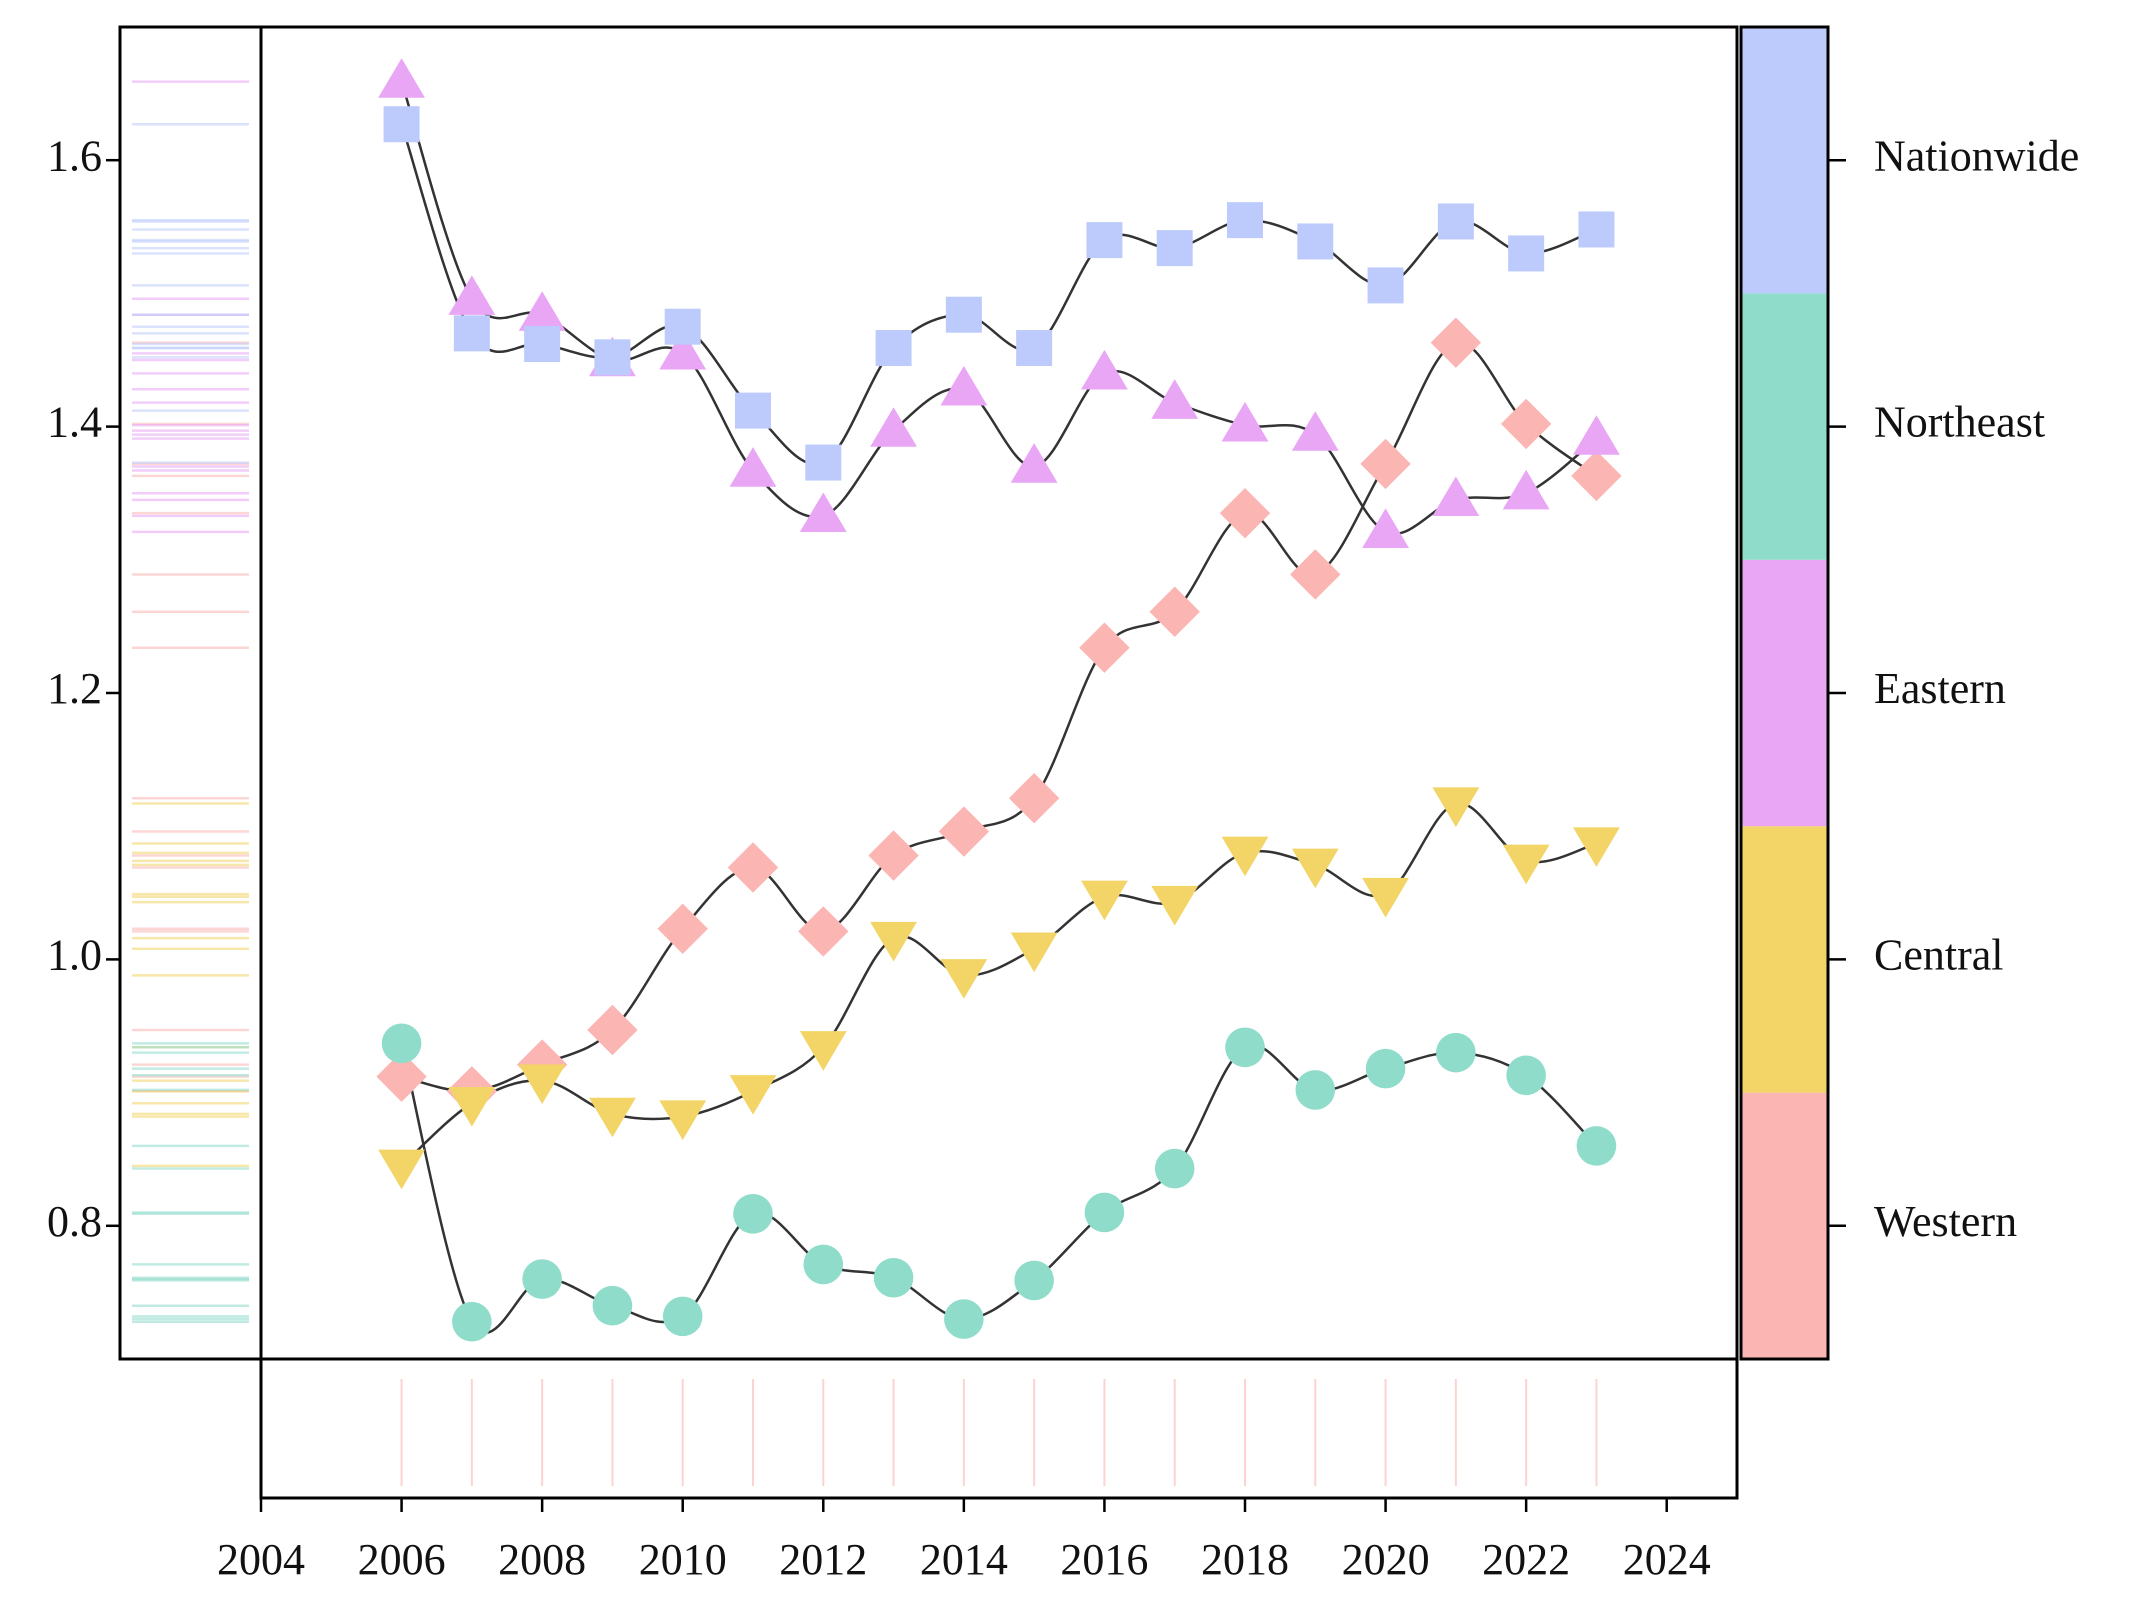 The image size is (2135, 1611). What do you see at coordinates (999, 1428) in the screenshot?
I see `rug-frame` at bounding box center [999, 1428].